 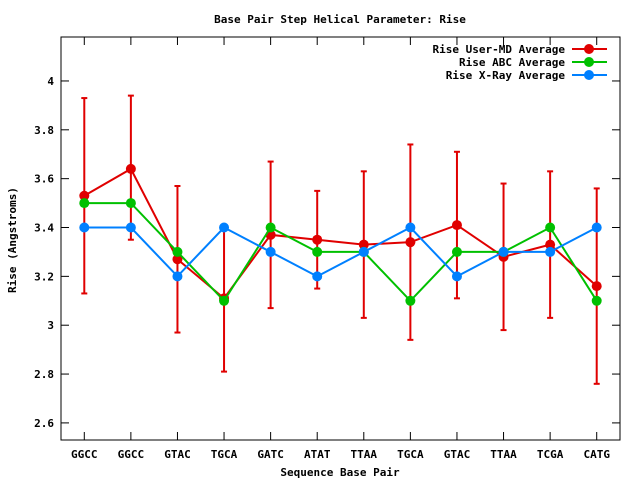 What do you see at coordinates (12, 240) in the screenshot?
I see `y-axis-label: Rise (Angstroms)` at bounding box center [12, 240].